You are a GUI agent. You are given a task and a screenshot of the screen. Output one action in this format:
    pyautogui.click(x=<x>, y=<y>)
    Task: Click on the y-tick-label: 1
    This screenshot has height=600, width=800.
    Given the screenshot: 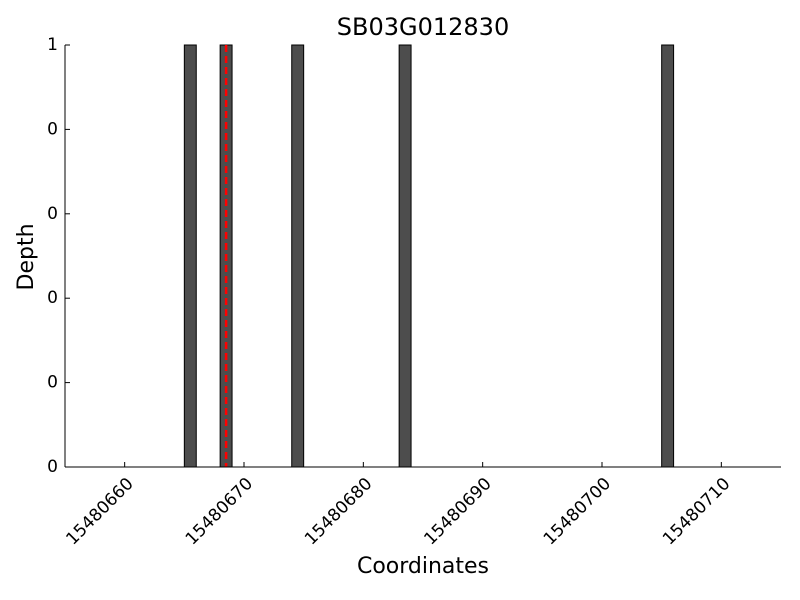 What is the action you would take?
    pyautogui.click(x=52, y=45)
    